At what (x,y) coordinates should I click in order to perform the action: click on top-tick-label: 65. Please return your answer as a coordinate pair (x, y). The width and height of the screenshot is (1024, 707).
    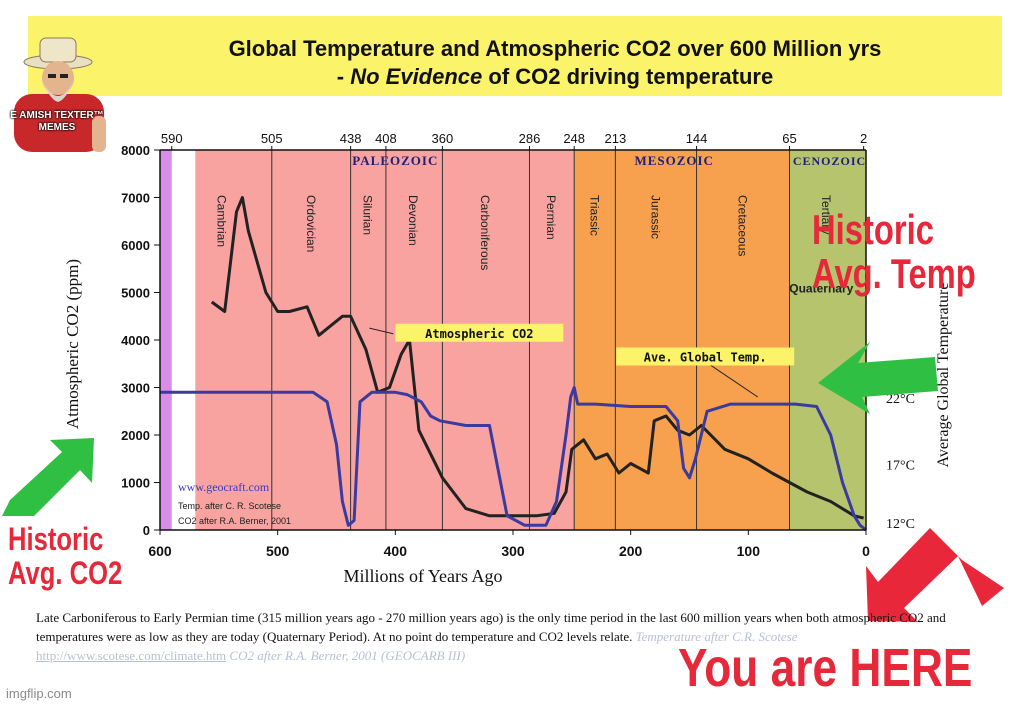
    Looking at the image, I should click on (789, 138).